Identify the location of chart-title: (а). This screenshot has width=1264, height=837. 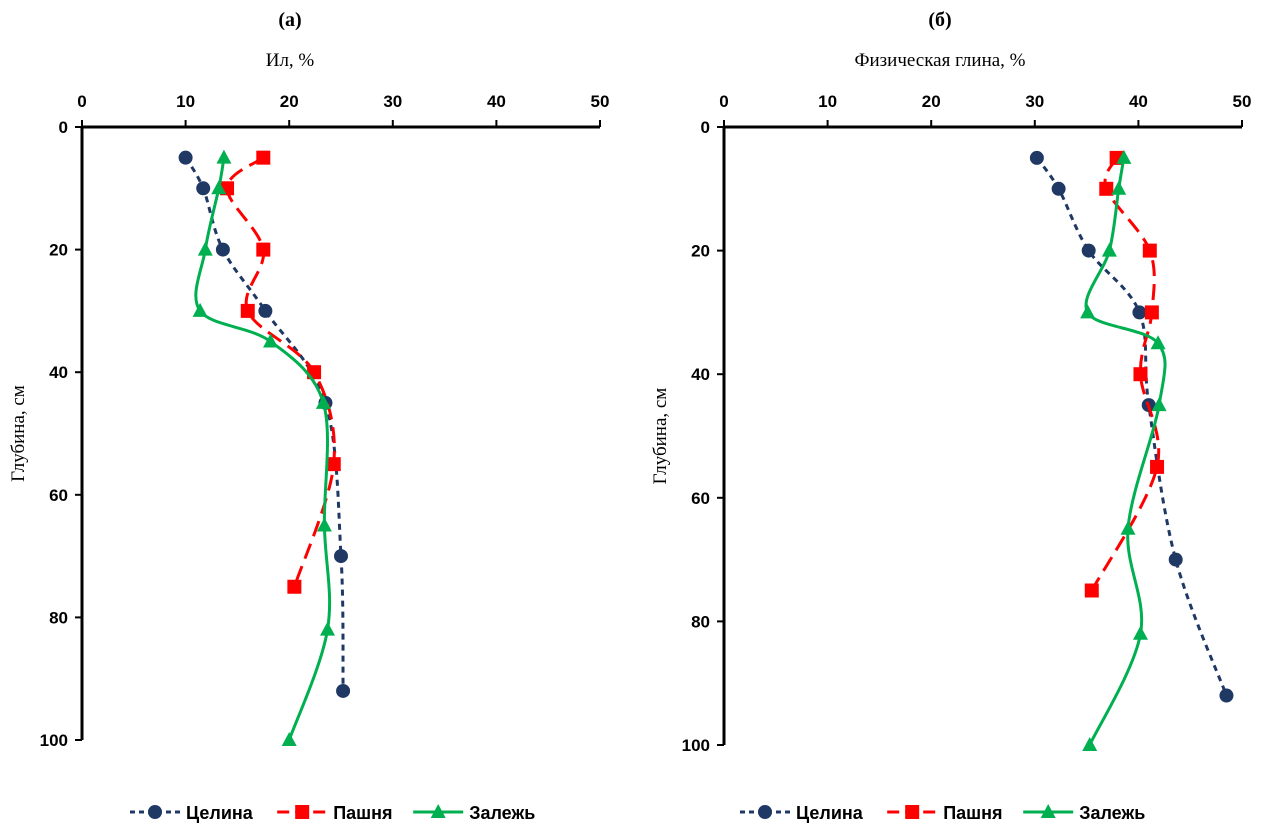
(289, 20).